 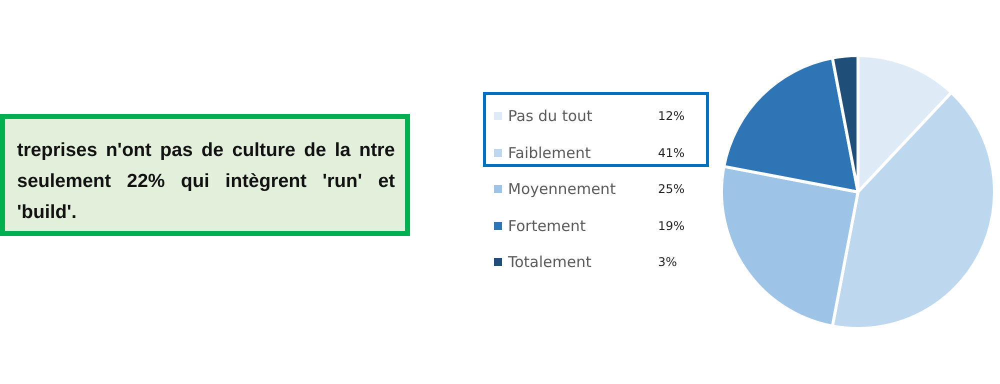 I want to click on data-label: 12%, so click(x=671, y=116).